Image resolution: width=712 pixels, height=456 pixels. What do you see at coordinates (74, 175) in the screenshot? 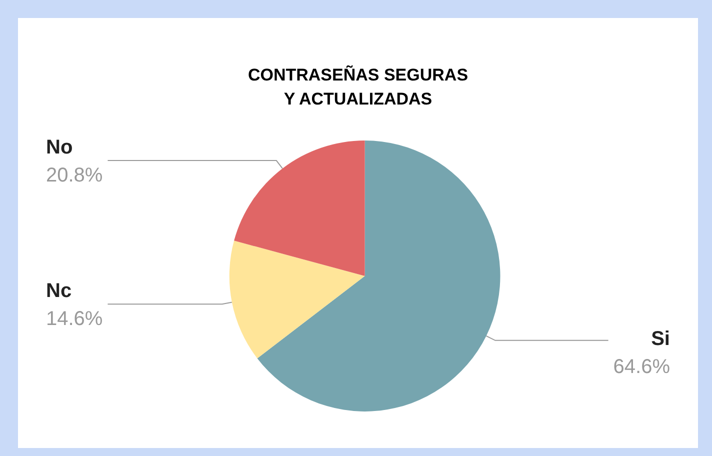
I see `data-label: 20.8%` at bounding box center [74, 175].